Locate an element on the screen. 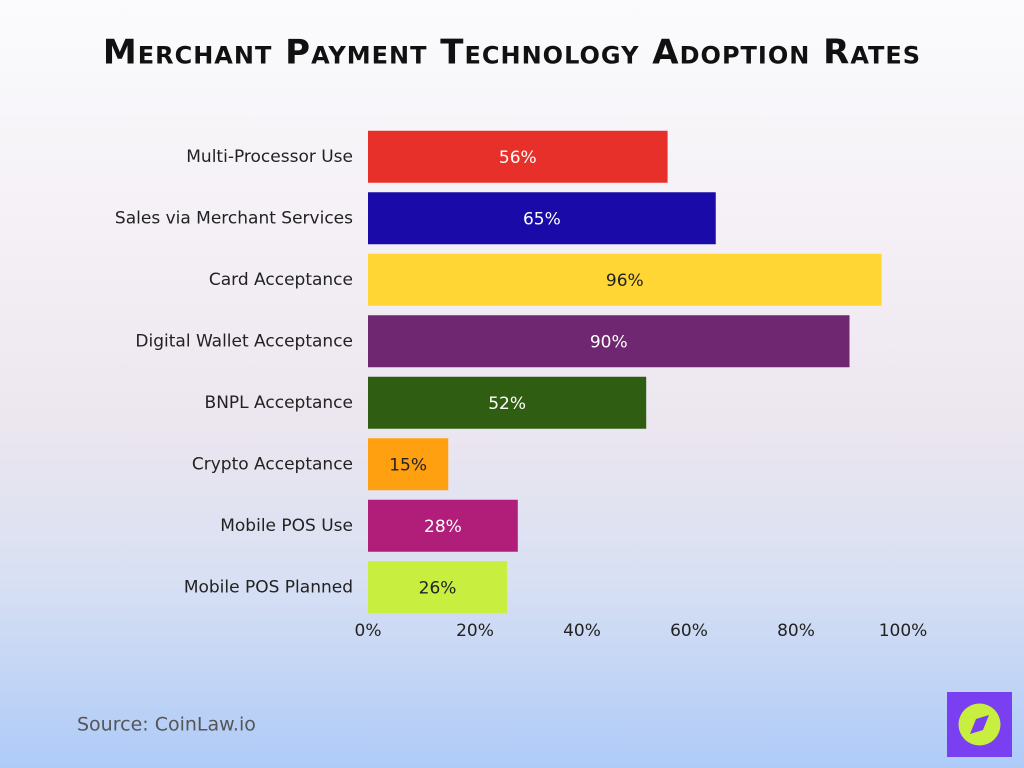 The image size is (1024, 768). value-label: 15% is located at coordinates (408, 465).